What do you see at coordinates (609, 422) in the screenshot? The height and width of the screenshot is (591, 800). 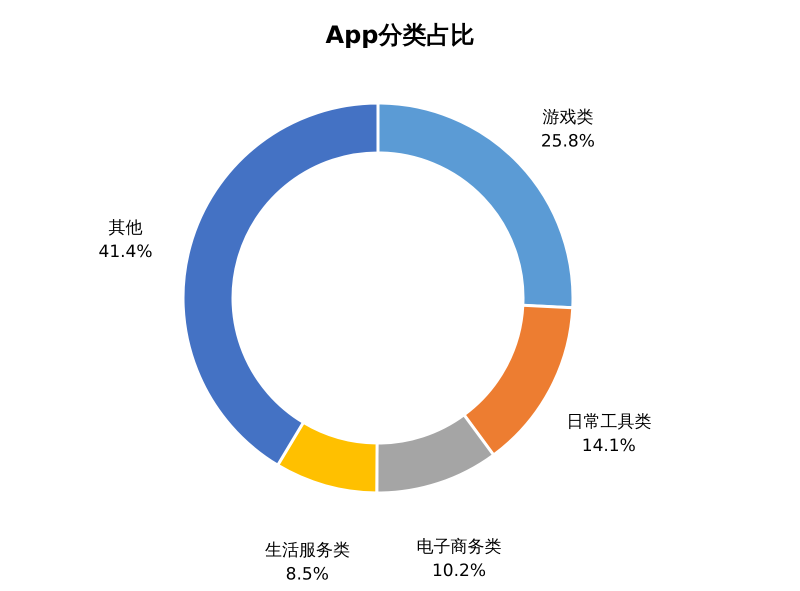 I see `slice-label: 日常工具类` at bounding box center [609, 422].